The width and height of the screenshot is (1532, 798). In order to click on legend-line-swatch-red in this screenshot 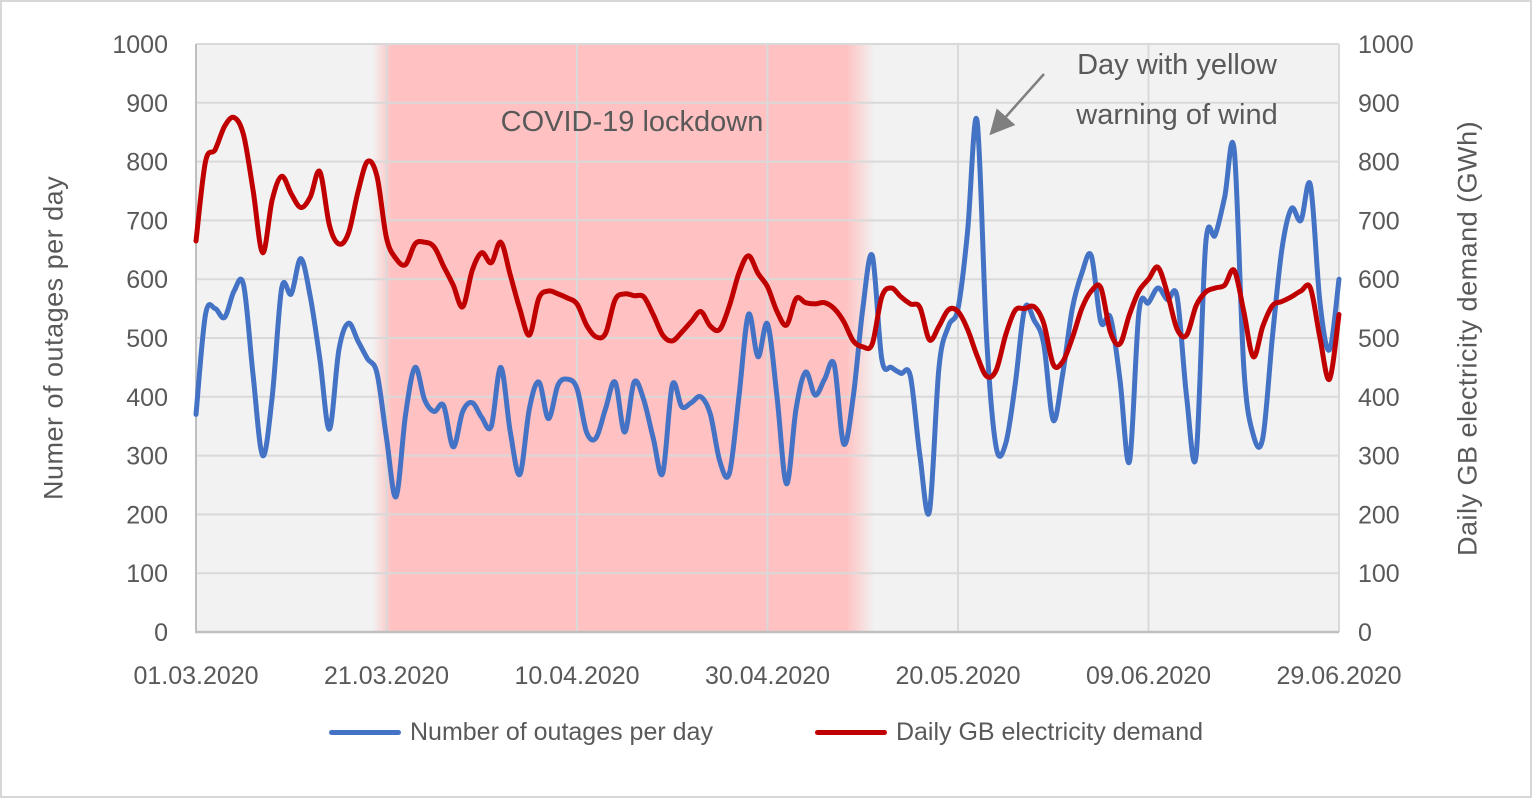, I will do `click(850, 732)`.